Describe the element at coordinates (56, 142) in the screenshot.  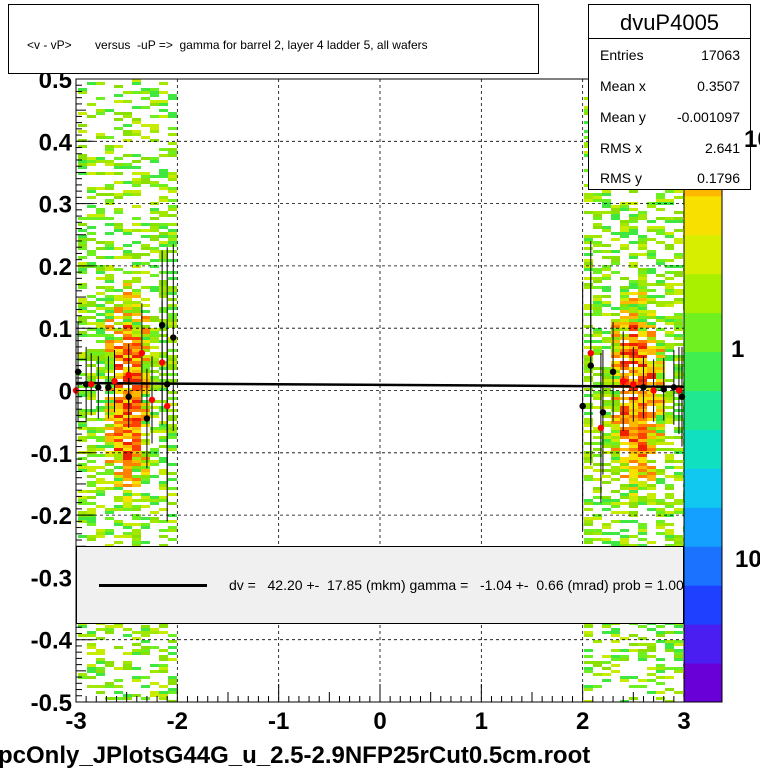
I see `y-tick-label: 0.4` at that location.